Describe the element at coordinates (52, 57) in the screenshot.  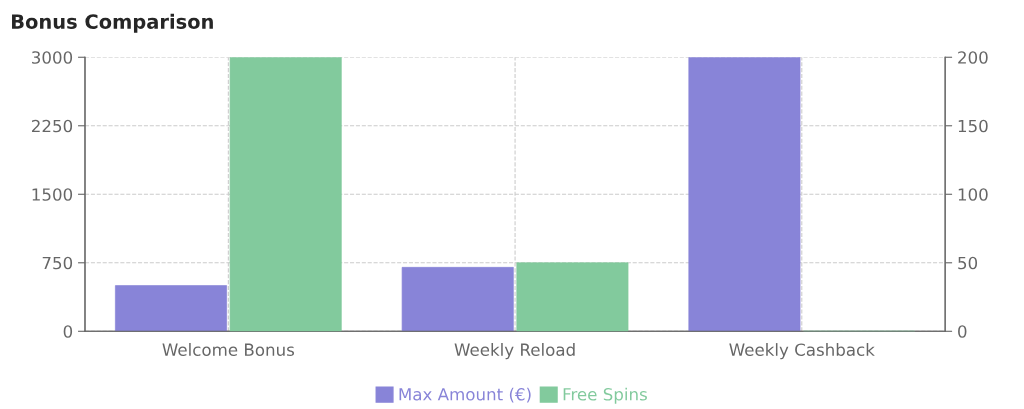
I see `y-tick-label: 3000` at that location.